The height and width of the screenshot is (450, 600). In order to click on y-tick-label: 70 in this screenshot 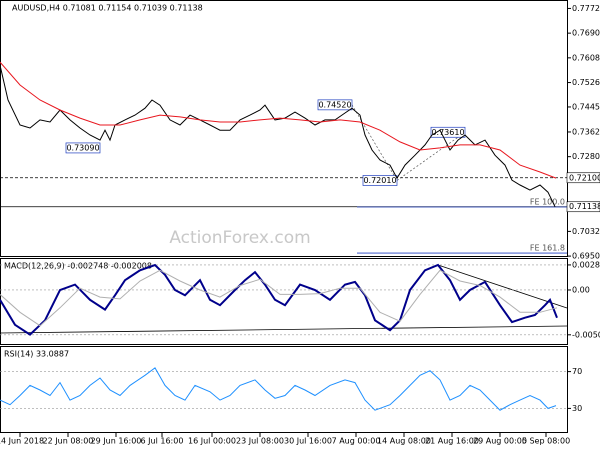, I will do `click(577, 371)`.